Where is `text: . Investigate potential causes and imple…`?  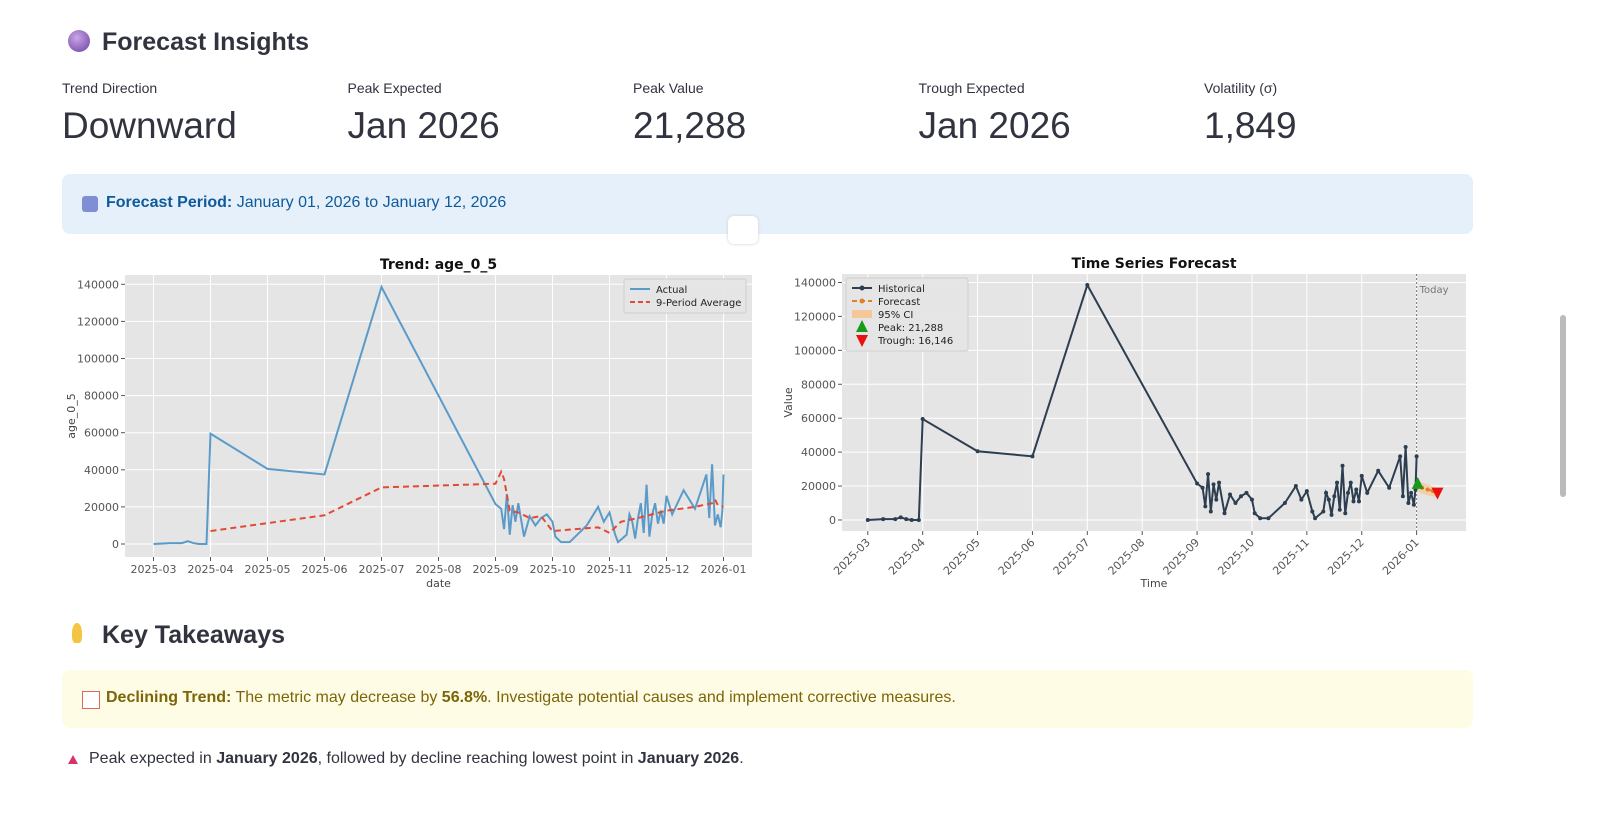
text: . Investigate potential causes and imple… is located at coordinates (721, 697).